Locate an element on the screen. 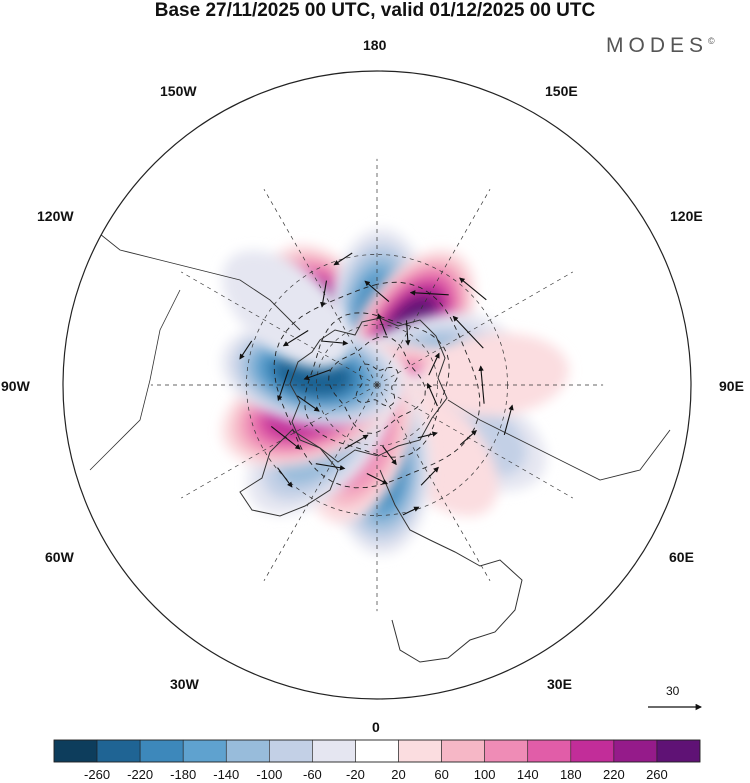 Image resolution: width=750 pixels, height=783 pixels. colorbar-tick-label: 100 is located at coordinates (484, 774).